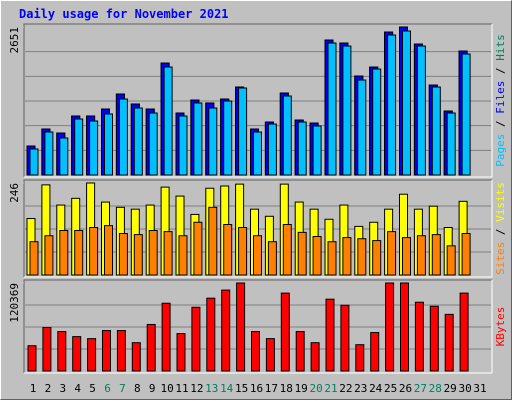 The height and width of the screenshot is (404, 512). Describe the element at coordinates (479, 388) in the screenshot. I see `x-tick-label: 31` at that location.